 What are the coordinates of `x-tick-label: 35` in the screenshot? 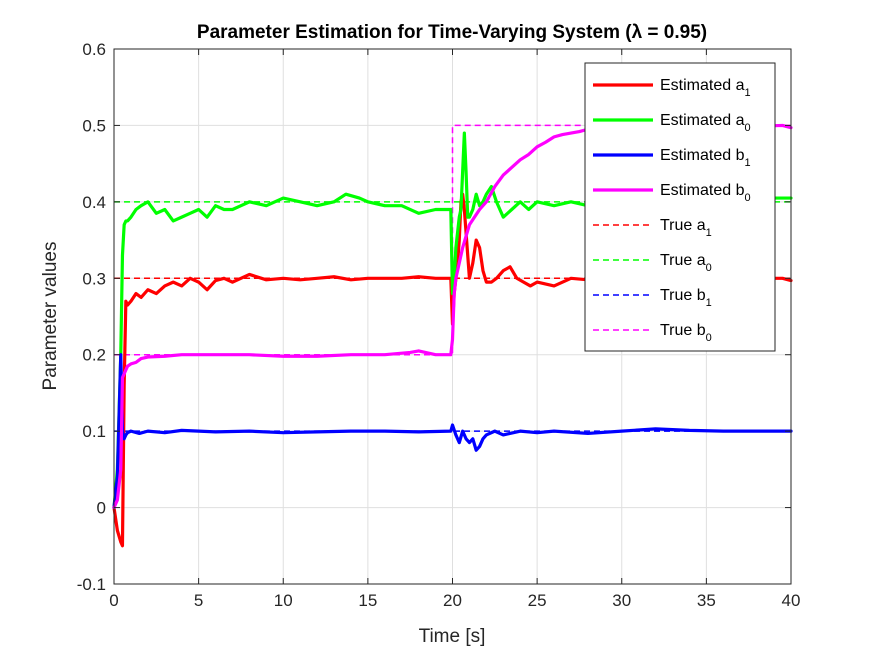 It's located at (706, 600).